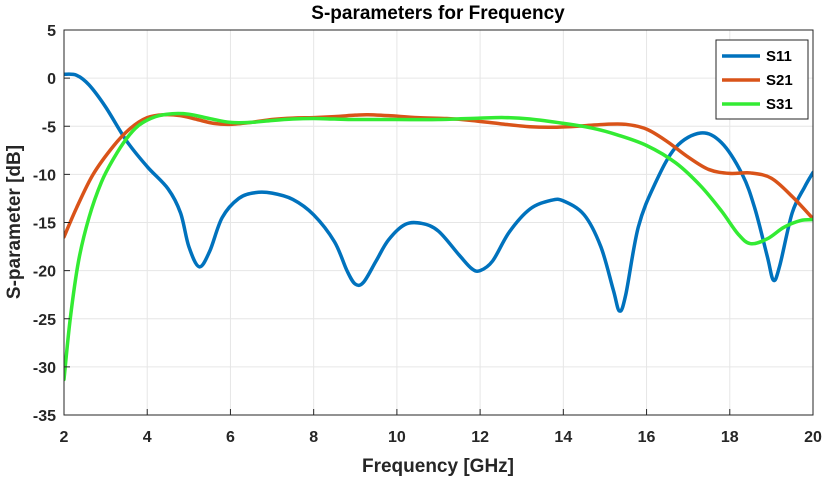 The width and height of the screenshot is (827, 479). I want to click on x-tick-label: 2, so click(64, 437).